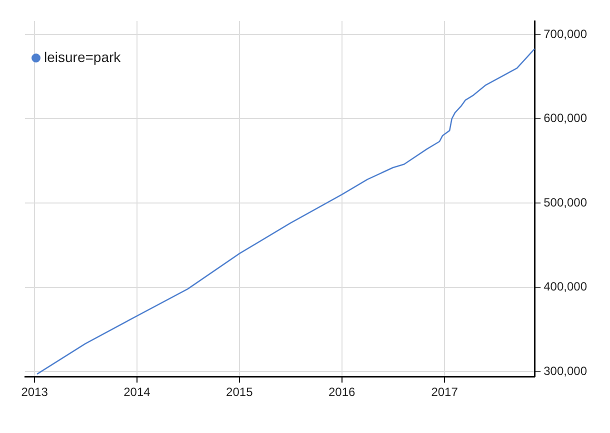 This screenshot has height=433, width=610. What do you see at coordinates (137, 392) in the screenshot?
I see `x-tick-label: 2014` at bounding box center [137, 392].